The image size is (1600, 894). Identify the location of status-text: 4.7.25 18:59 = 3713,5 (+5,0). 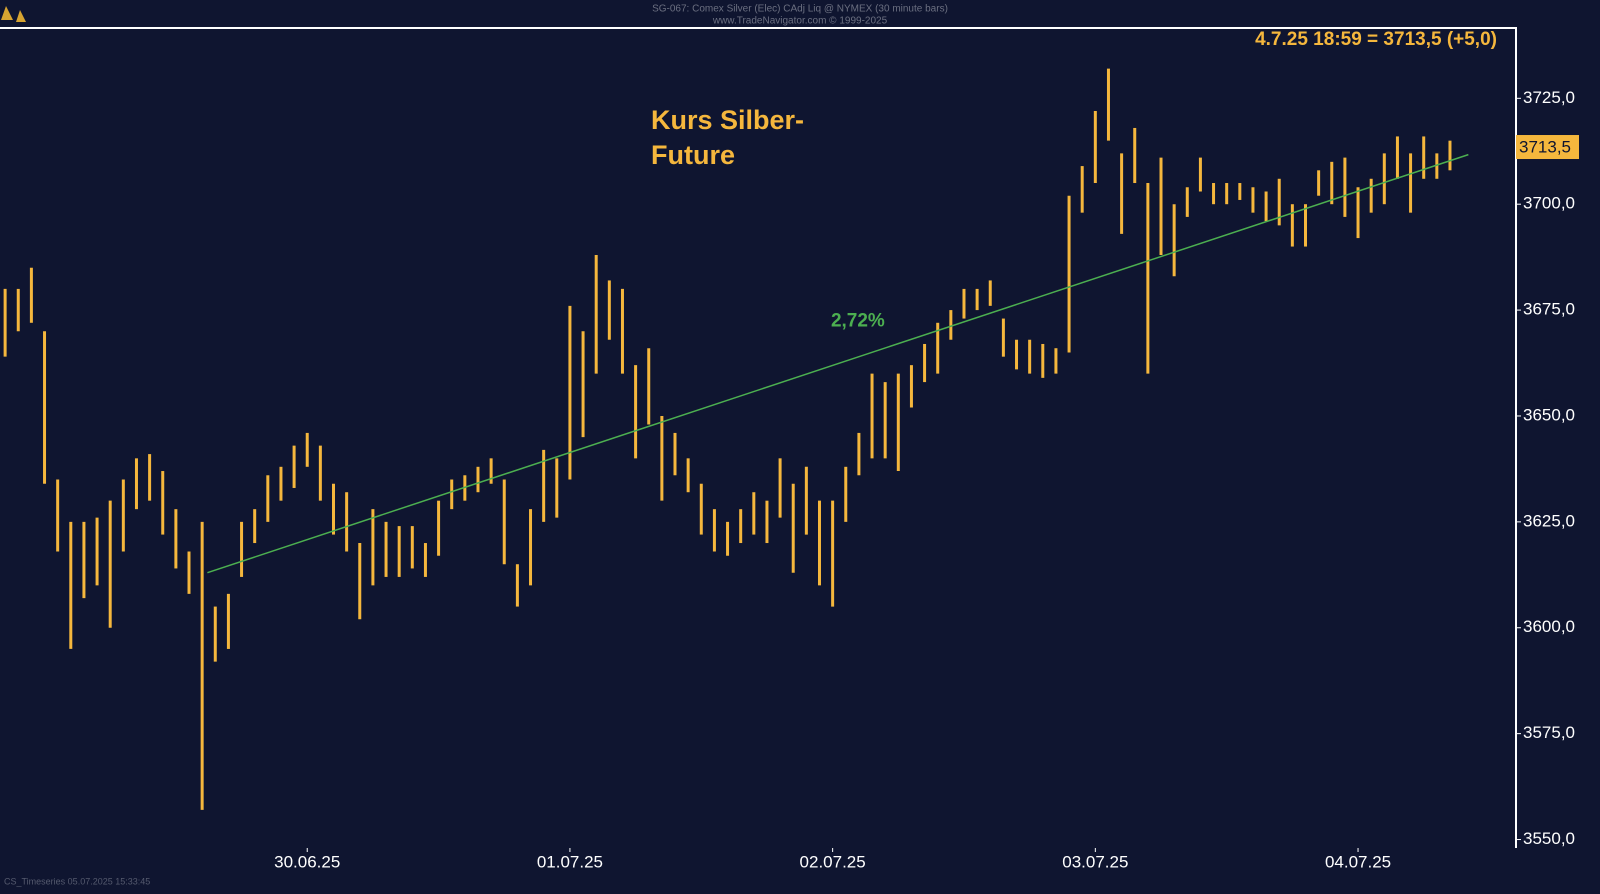
(1376, 39).